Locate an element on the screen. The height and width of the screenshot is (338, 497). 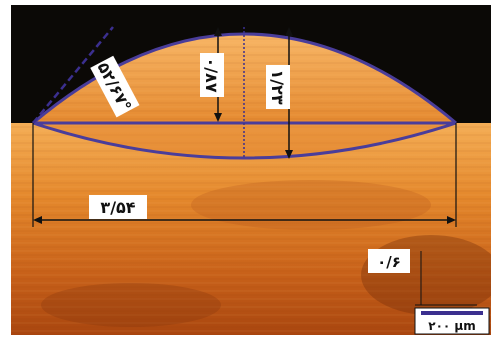
svg-text: ۱/۲۳ is located at coordinates (277, 86).